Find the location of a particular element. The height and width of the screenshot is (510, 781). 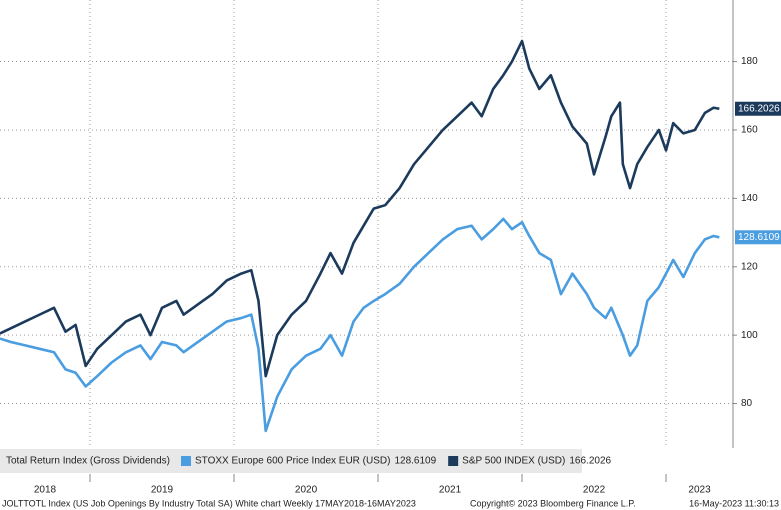

y-tick-label: 100 is located at coordinates (749, 335).